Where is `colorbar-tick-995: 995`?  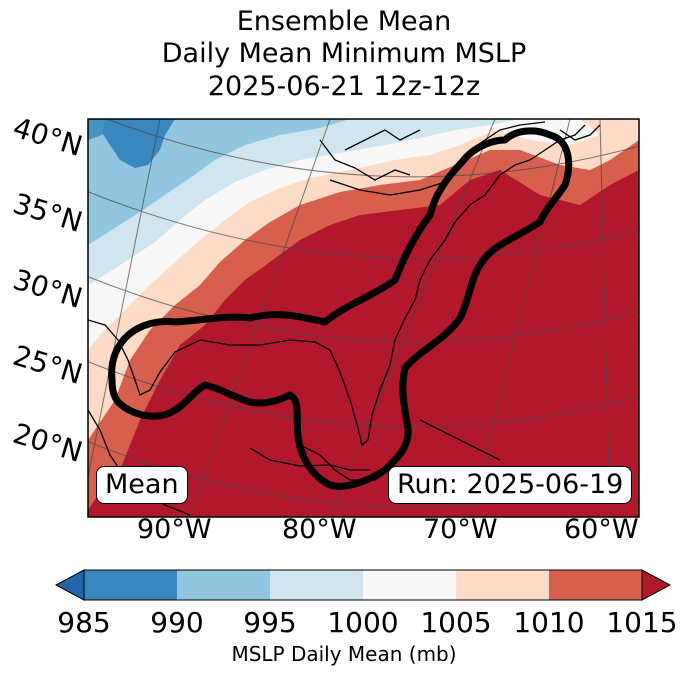 colorbar-tick-995: 995 is located at coordinates (270, 622).